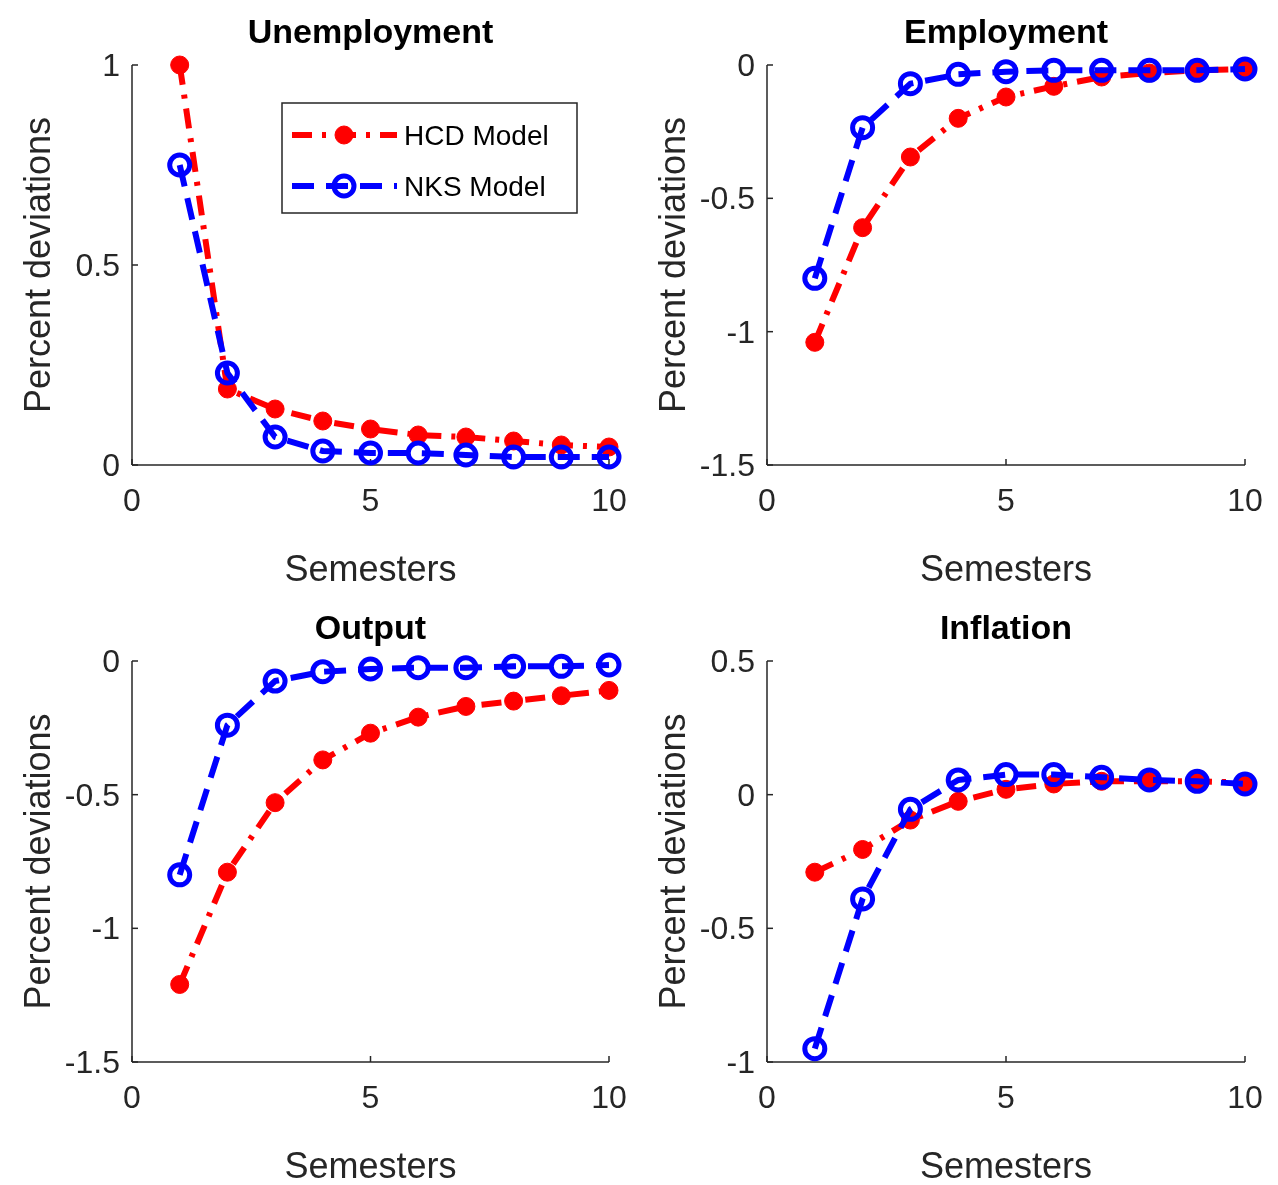 This screenshot has height=1185, width=1278. Describe the element at coordinates (1006, 31) in the screenshot. I see `chart-title: Employment` at that location.